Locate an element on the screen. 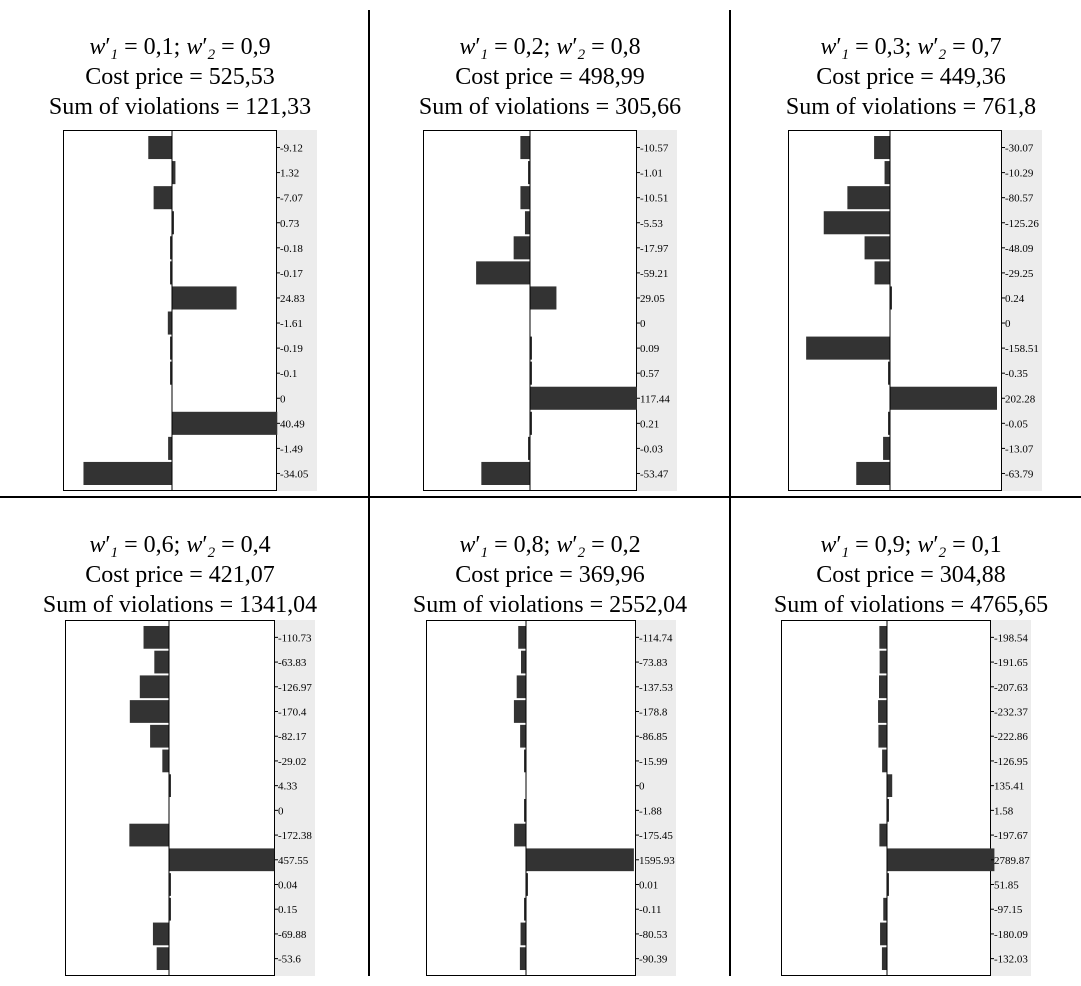 This screenshot has height=986, width=1081. weights-title: w′1 = 0,9; w′2 = 0,1 is located at coordinates (911, 546).